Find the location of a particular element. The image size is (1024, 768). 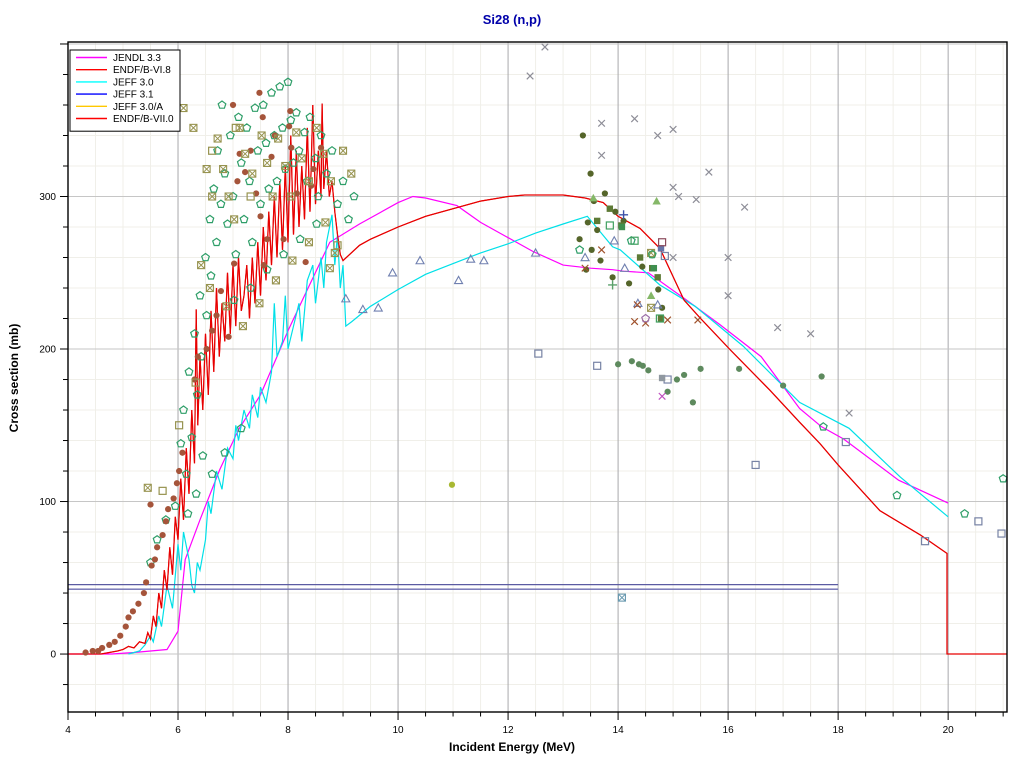

y-axis-title: Cross section (mb) is located at coordinates (14, 378).